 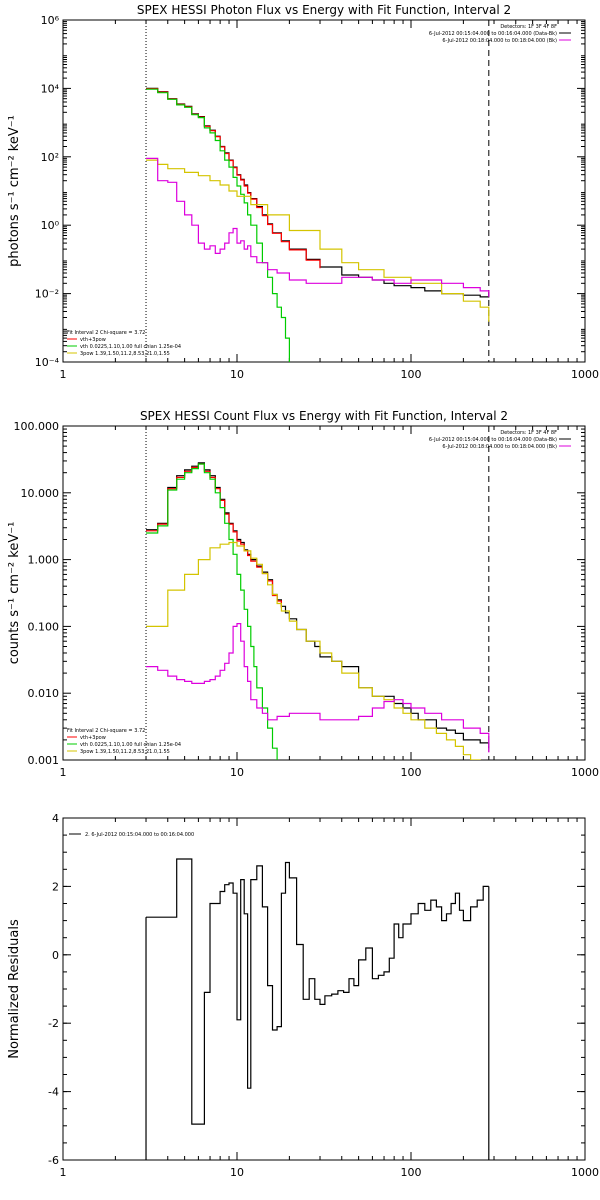 I want to click on y-tick-label: 1.000, so click(x=44, y=560).